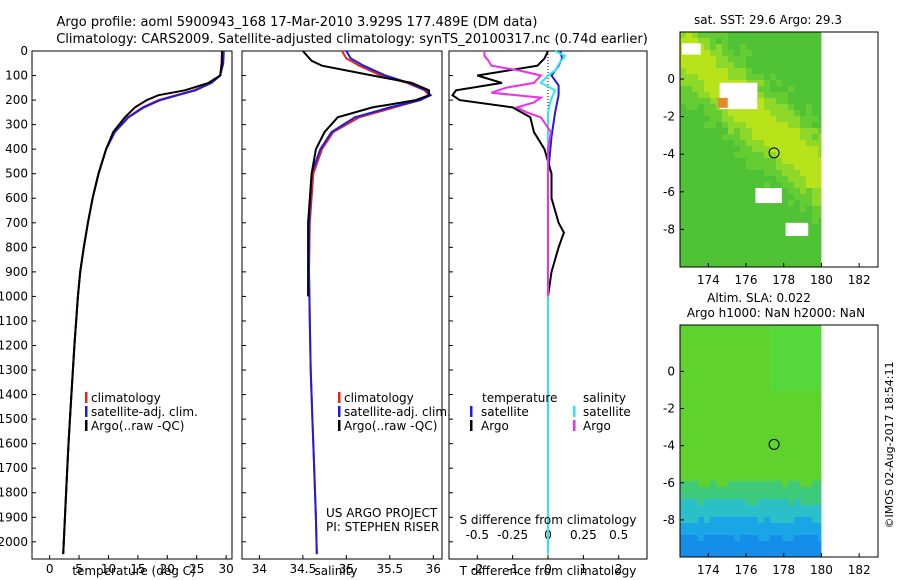 The height and width of the screenshot is (580, 900). Describe the element at coordinates (433, 569) in the screenshot. I see `x-tick-label: 36` at that location.